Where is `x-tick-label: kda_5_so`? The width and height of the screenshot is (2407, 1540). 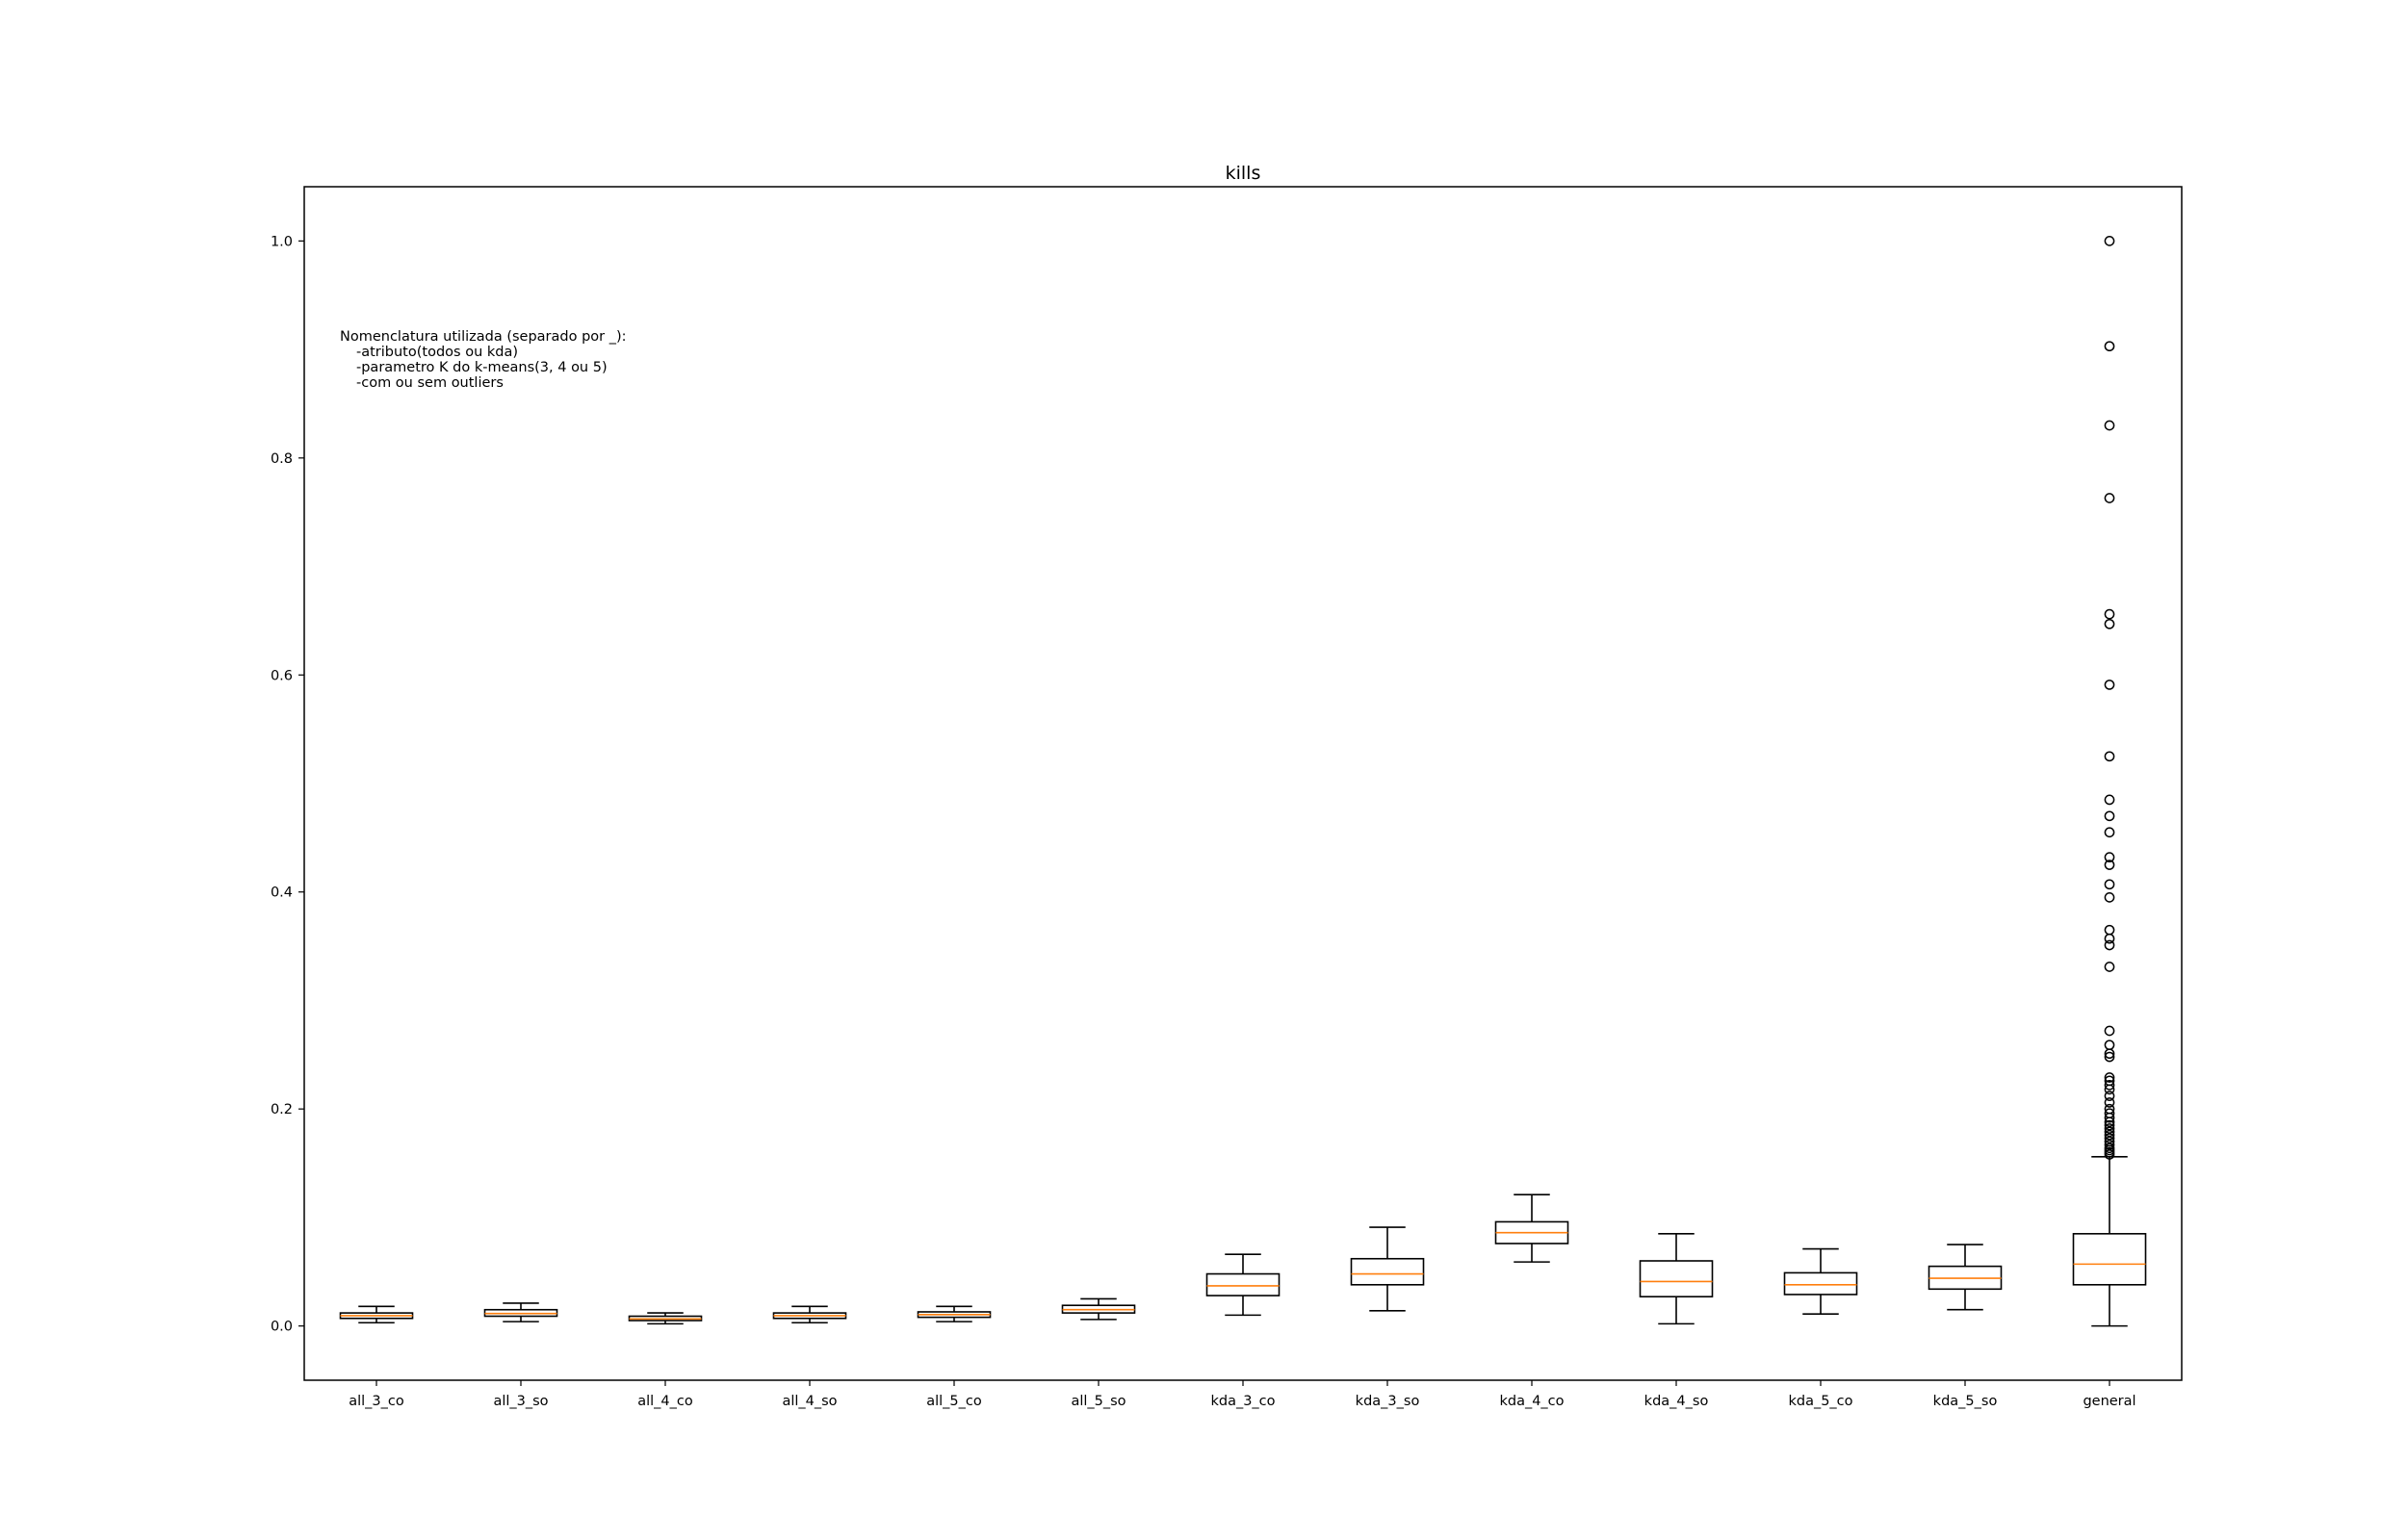 x-tick-label: kda_5_so is located at coordinates (1965, 1401).